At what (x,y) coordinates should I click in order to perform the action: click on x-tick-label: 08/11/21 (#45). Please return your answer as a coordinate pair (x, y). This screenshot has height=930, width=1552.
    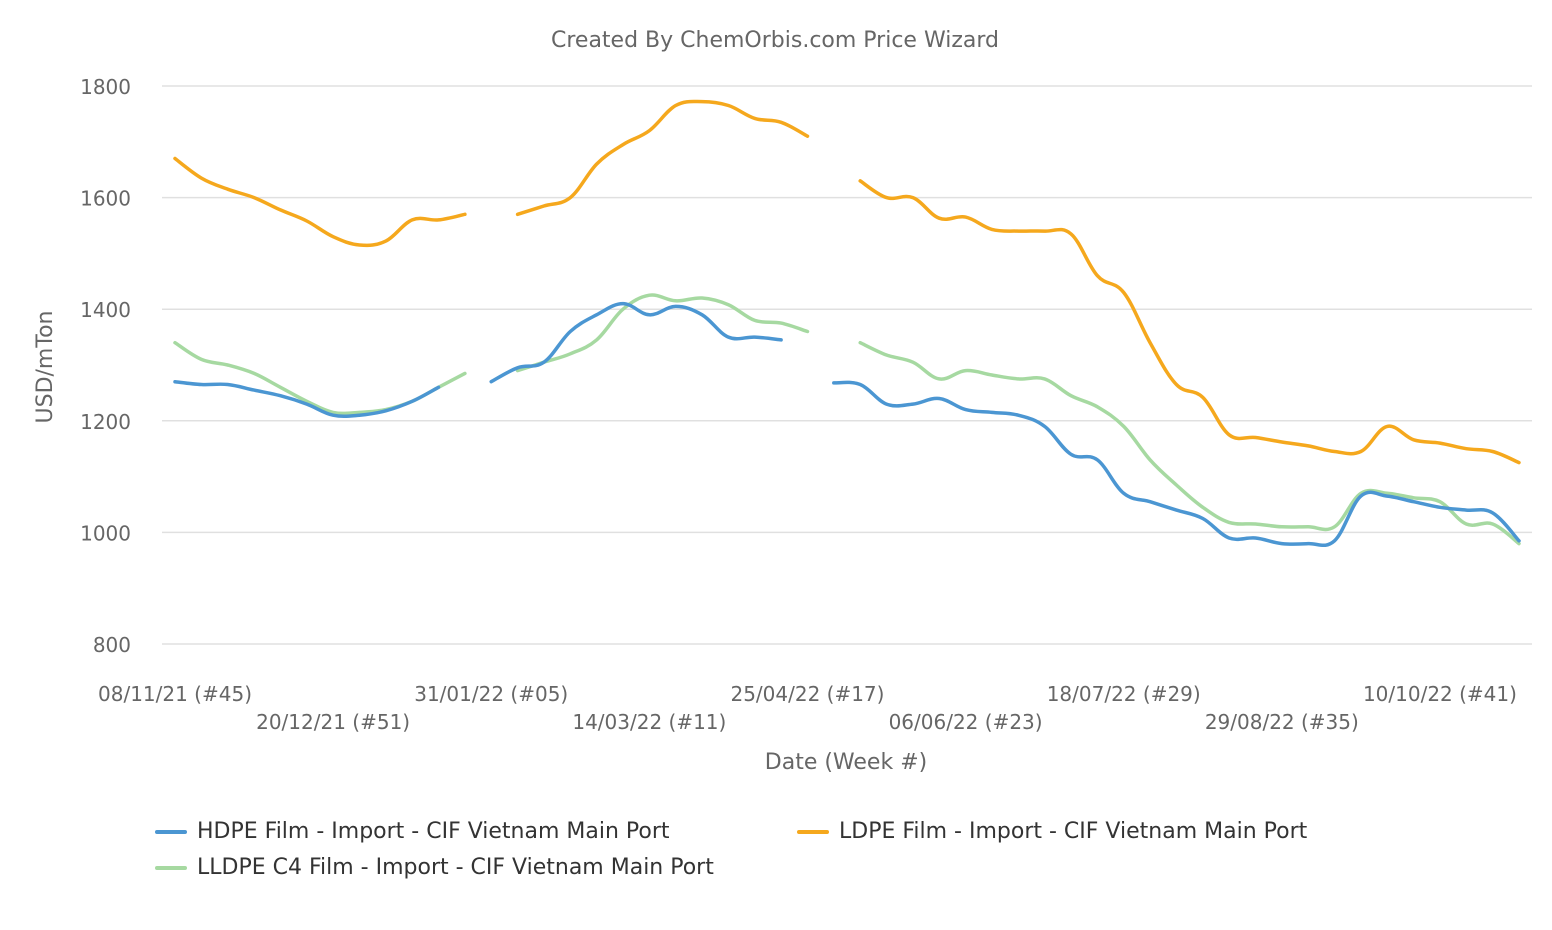
    Looking at the image, I should click on (175, 694).